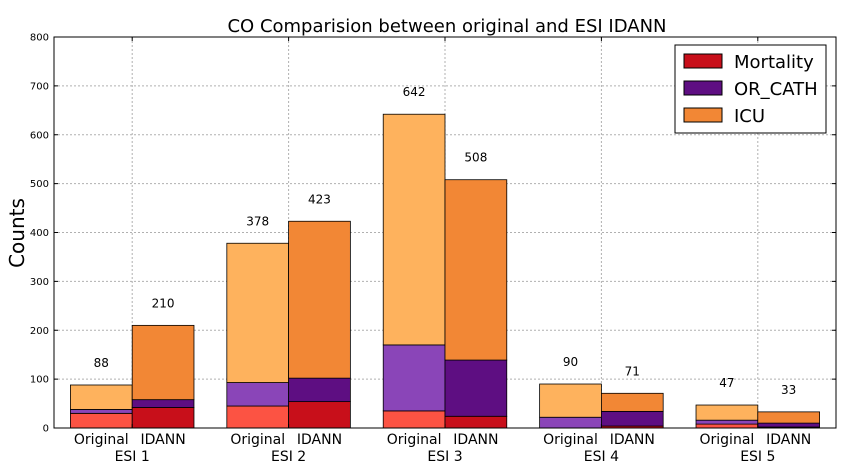  Describe the element at coordinates (101, 363) in the screenshot. I see `data-label-total: 88` at that location.